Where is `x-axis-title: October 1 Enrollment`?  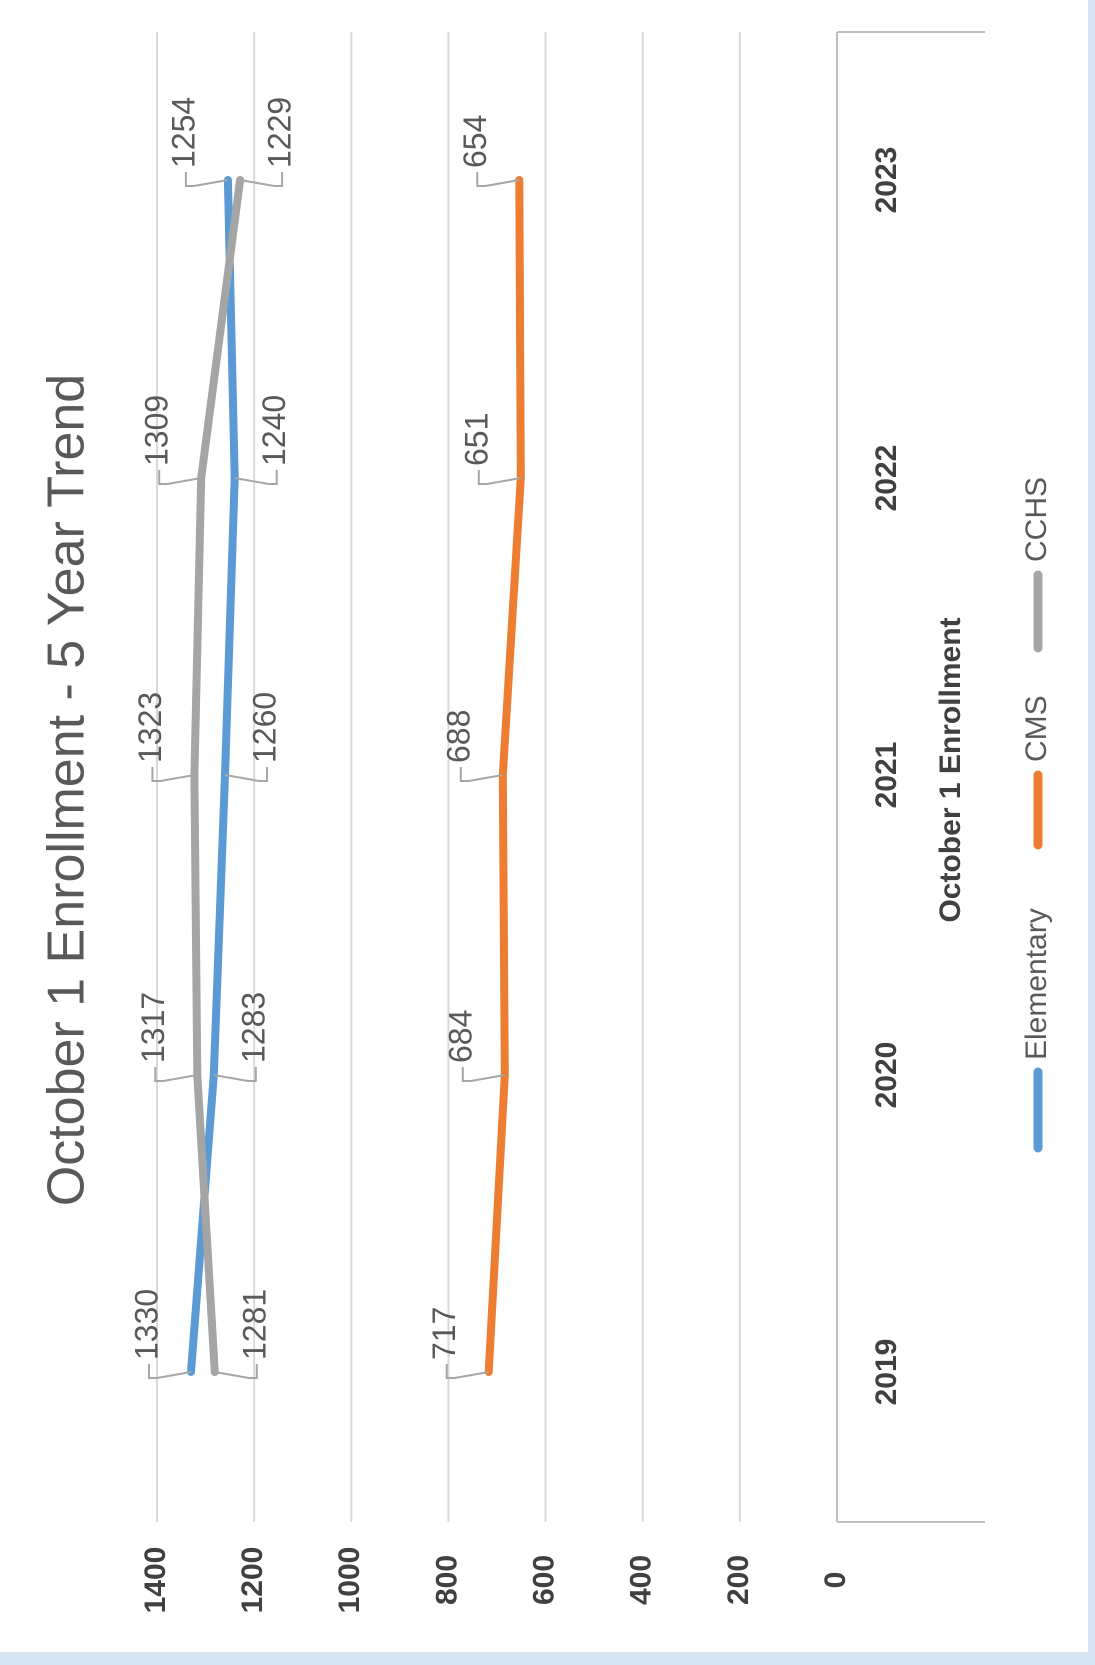 x-axis-title: October 1 Enrollment is located at coordinates (950, 769).